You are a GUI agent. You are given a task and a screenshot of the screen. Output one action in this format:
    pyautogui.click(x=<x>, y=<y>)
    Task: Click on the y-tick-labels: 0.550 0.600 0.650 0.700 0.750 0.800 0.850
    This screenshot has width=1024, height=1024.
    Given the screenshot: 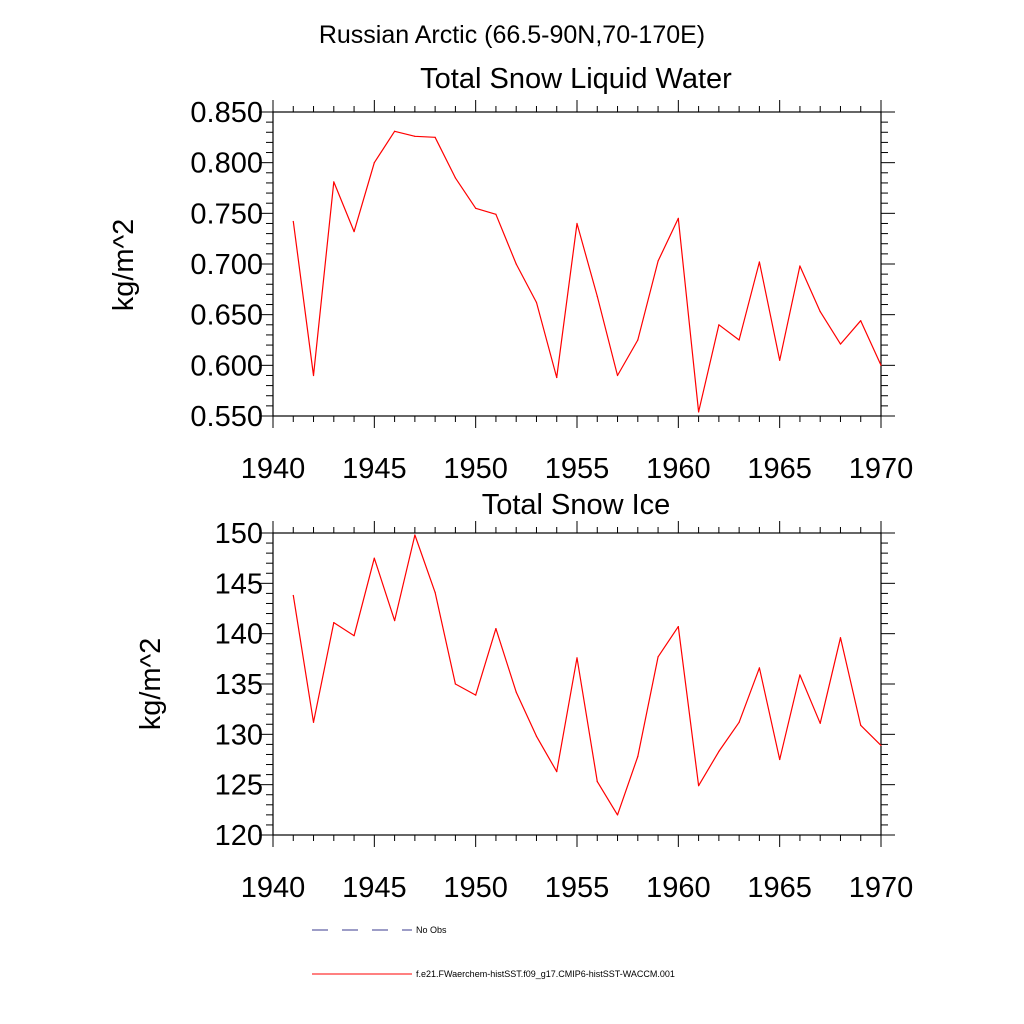 What is the action you would take?
    pyautogui.click(x=226, y=265)
    